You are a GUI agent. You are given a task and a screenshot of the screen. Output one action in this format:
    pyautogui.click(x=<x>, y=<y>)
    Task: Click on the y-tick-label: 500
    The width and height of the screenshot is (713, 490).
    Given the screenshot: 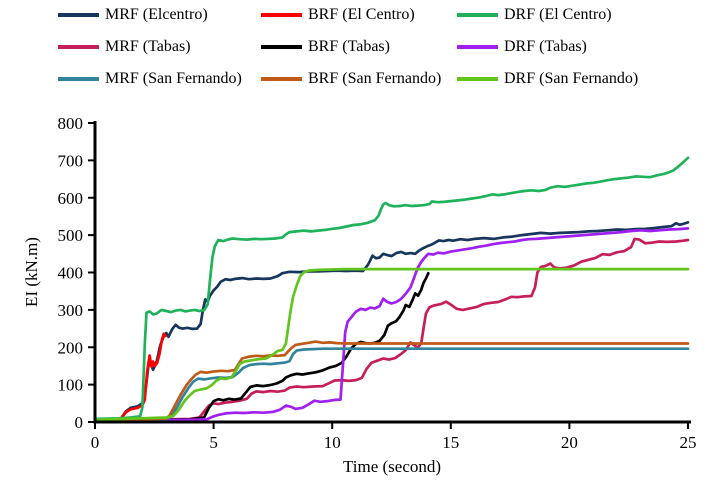 What is the action you would take?
    pyautogui.click(x=71, y=235)
    